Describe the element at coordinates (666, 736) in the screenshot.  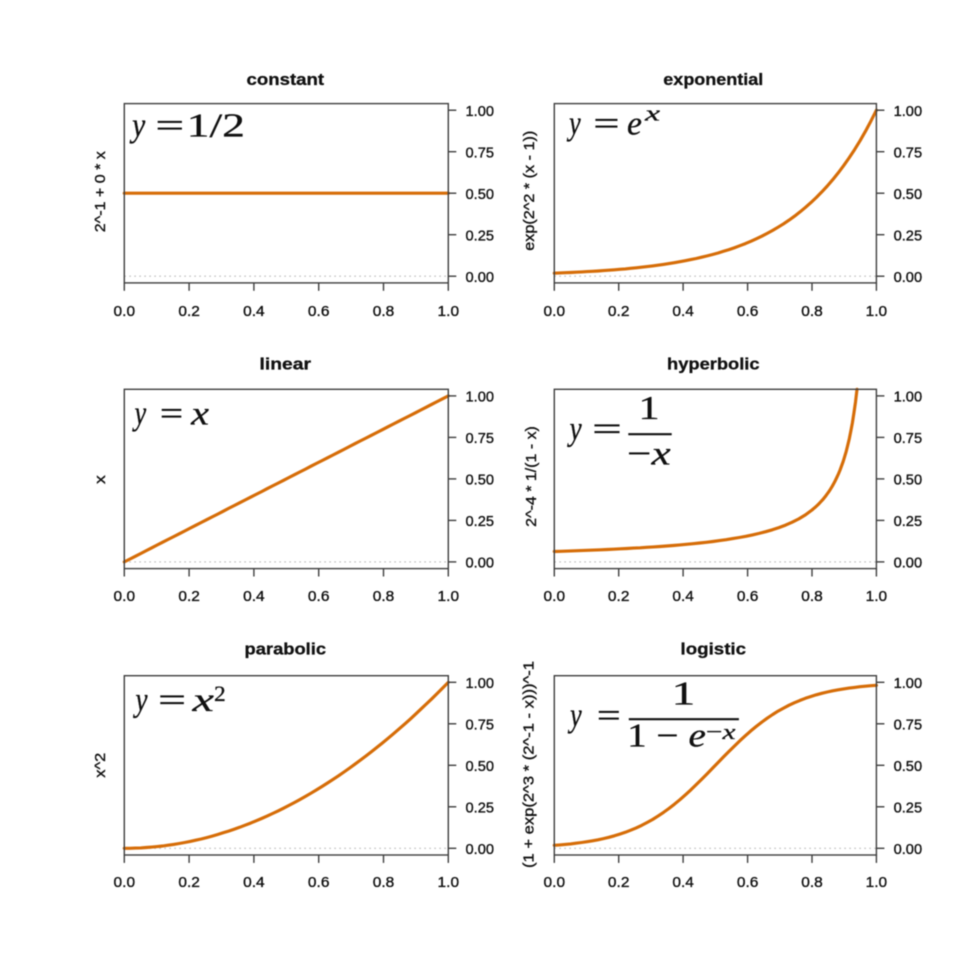
I see `svg-text: 1 − e` at that location.